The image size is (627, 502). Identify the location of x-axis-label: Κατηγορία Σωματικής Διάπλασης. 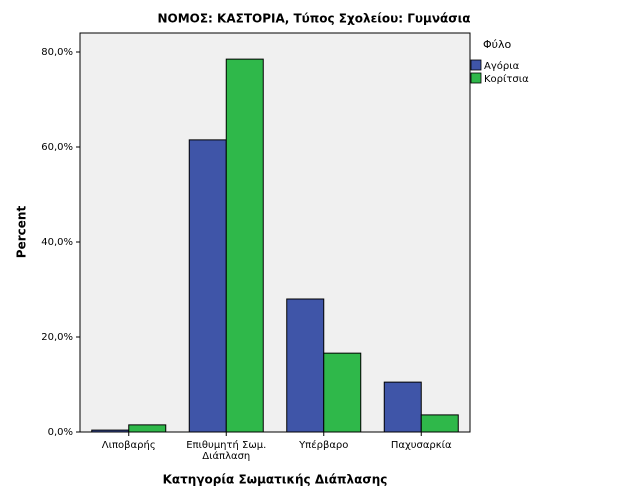
(275, 480).